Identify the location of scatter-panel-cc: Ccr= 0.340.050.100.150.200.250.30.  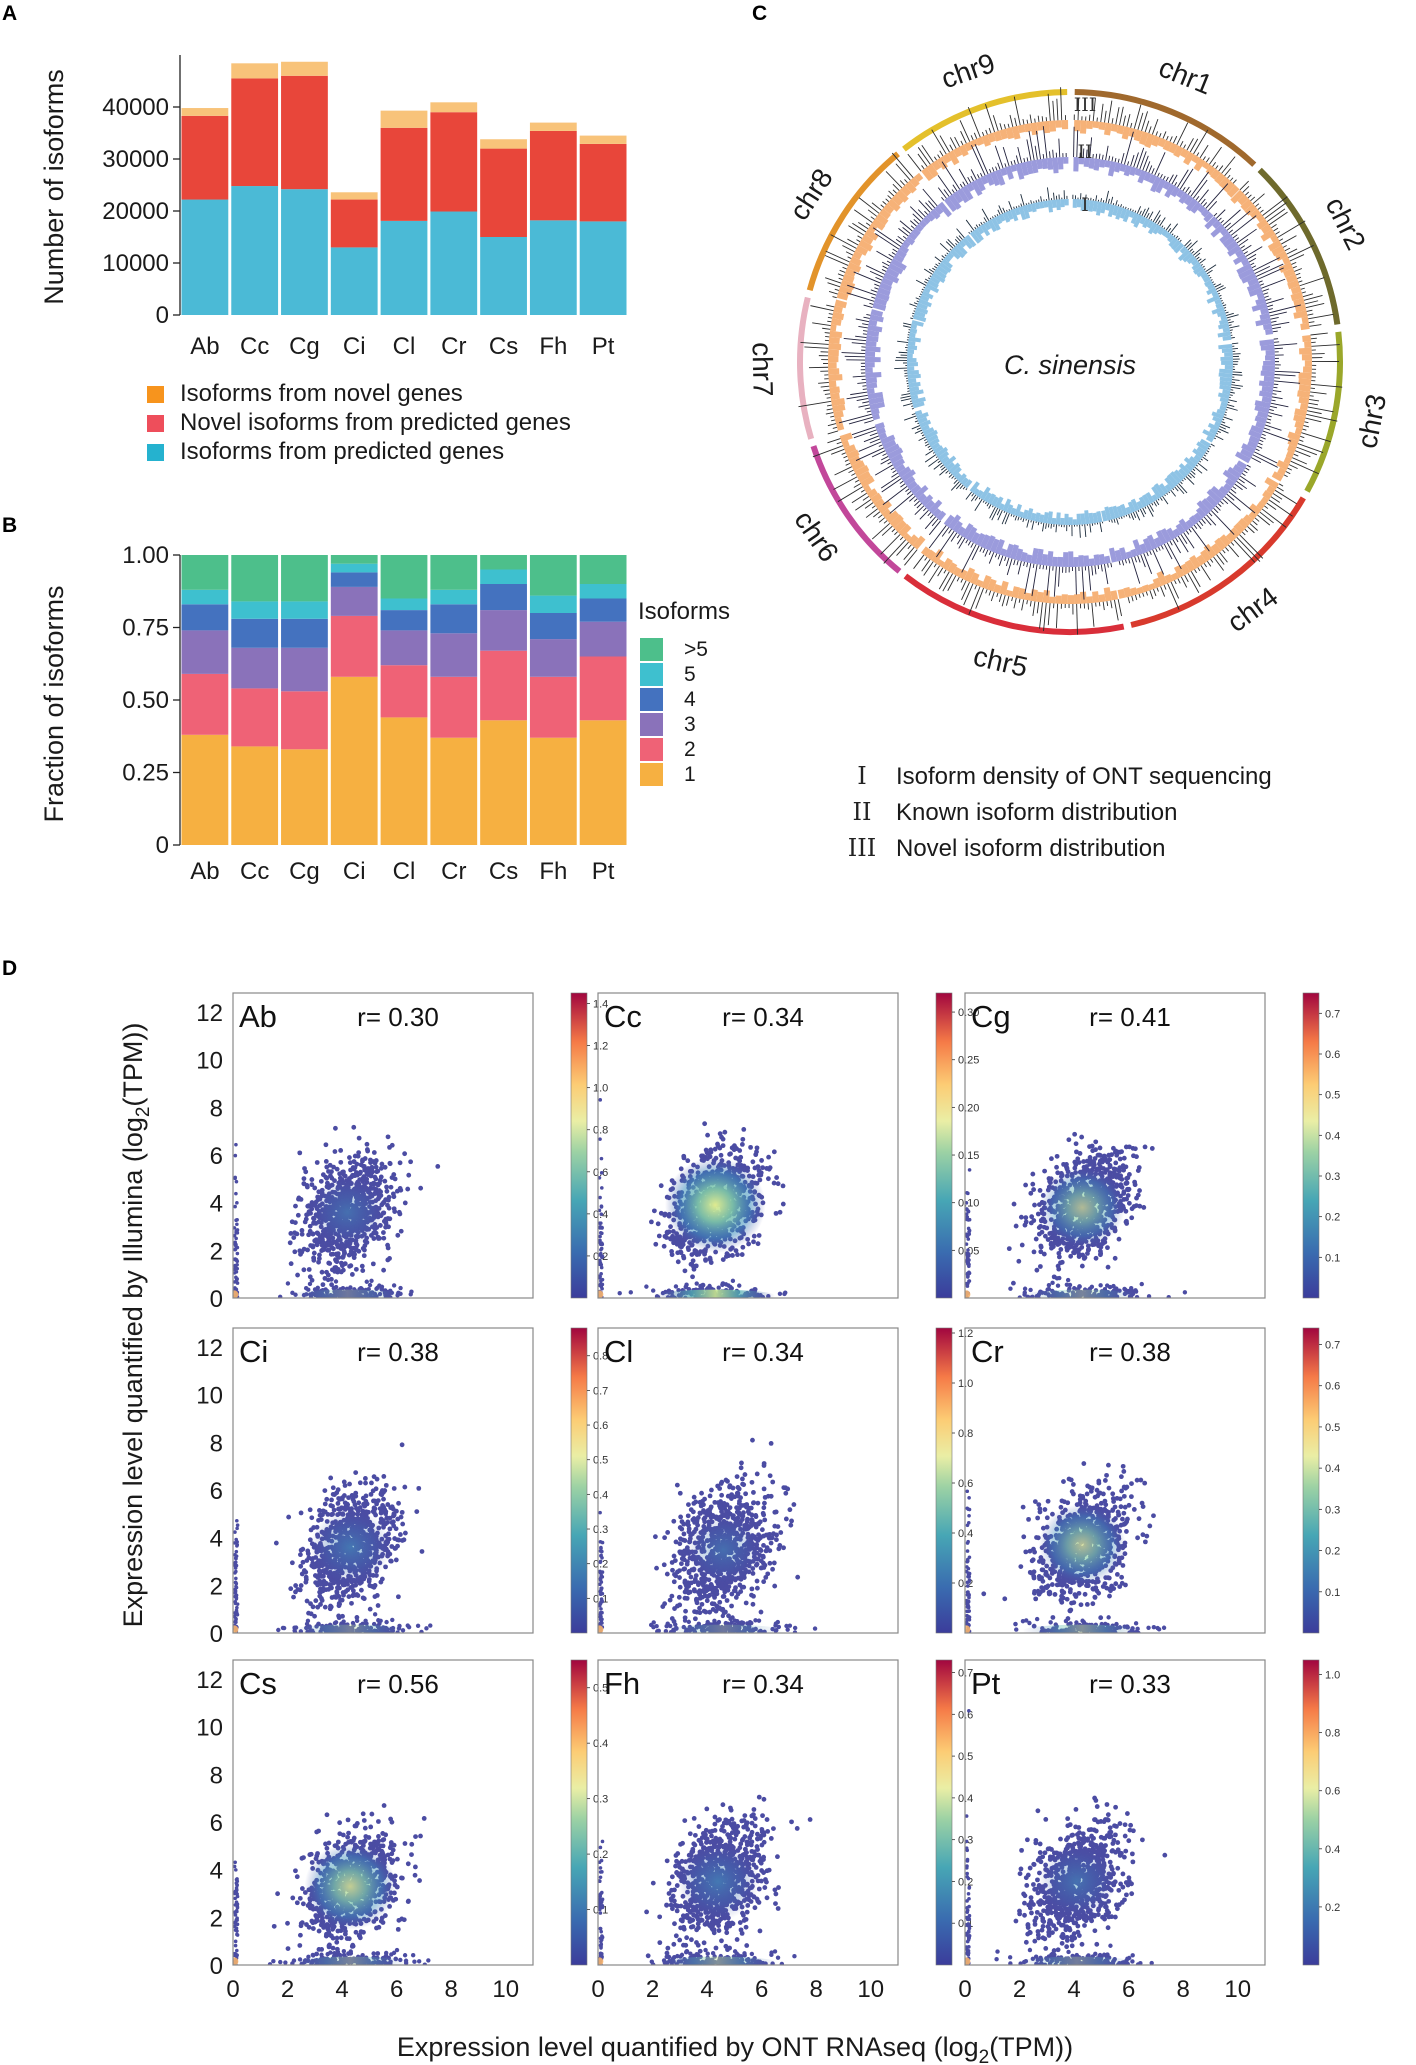
(788, 1145).